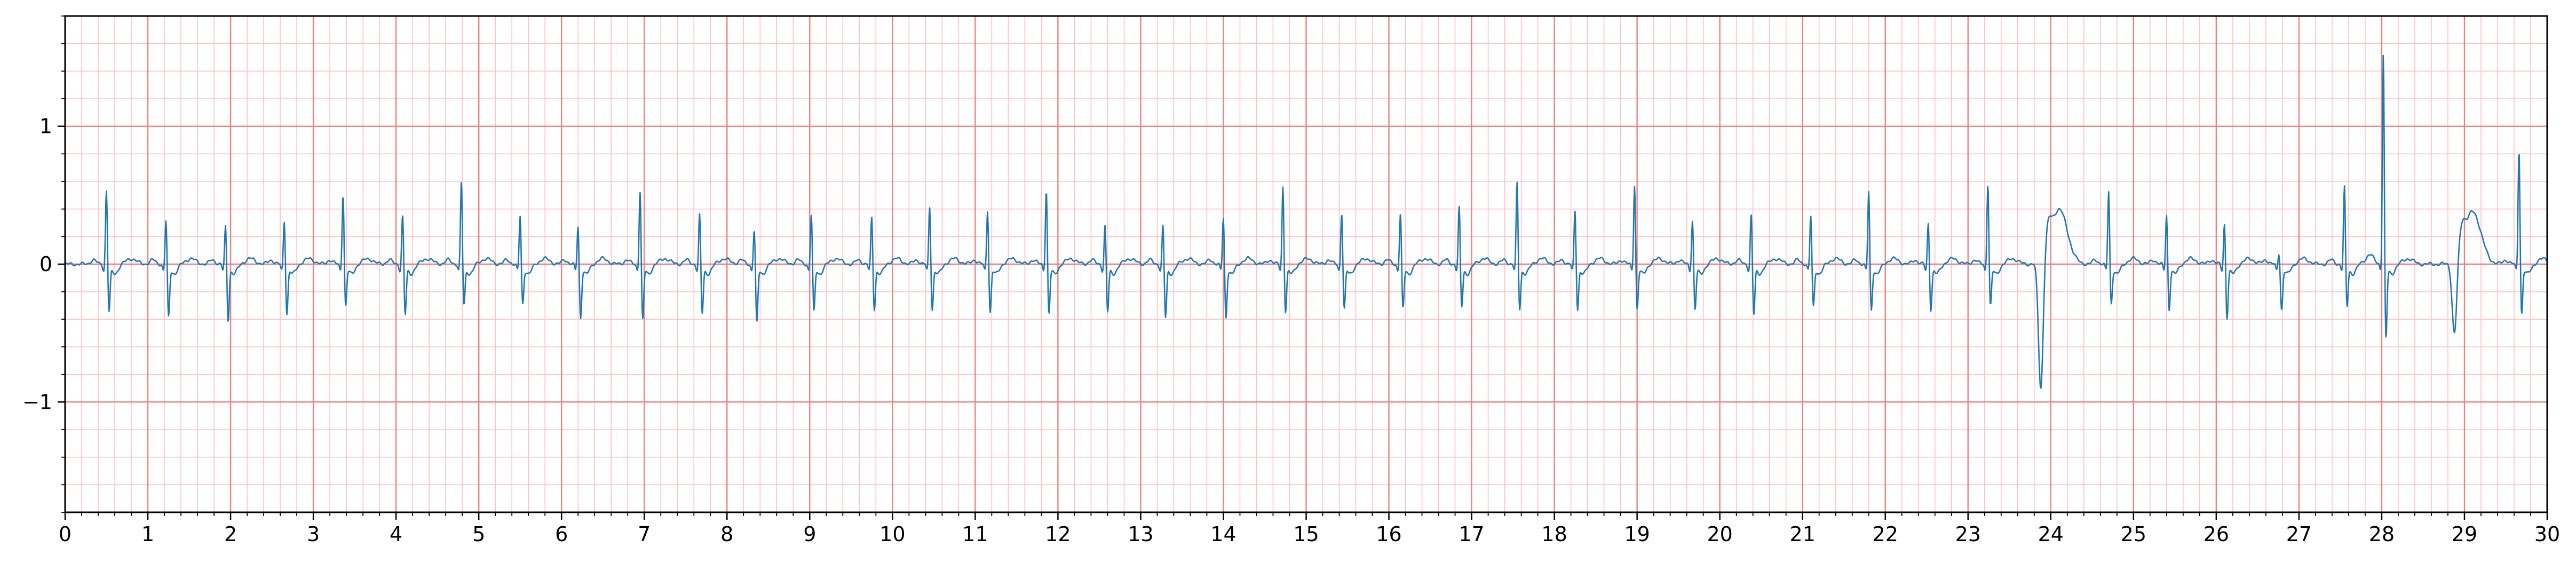  What do you see at coordinates (727, 534) in the screenshot?
I see `x-tick-label: 8` at bounding box center [727, 534].